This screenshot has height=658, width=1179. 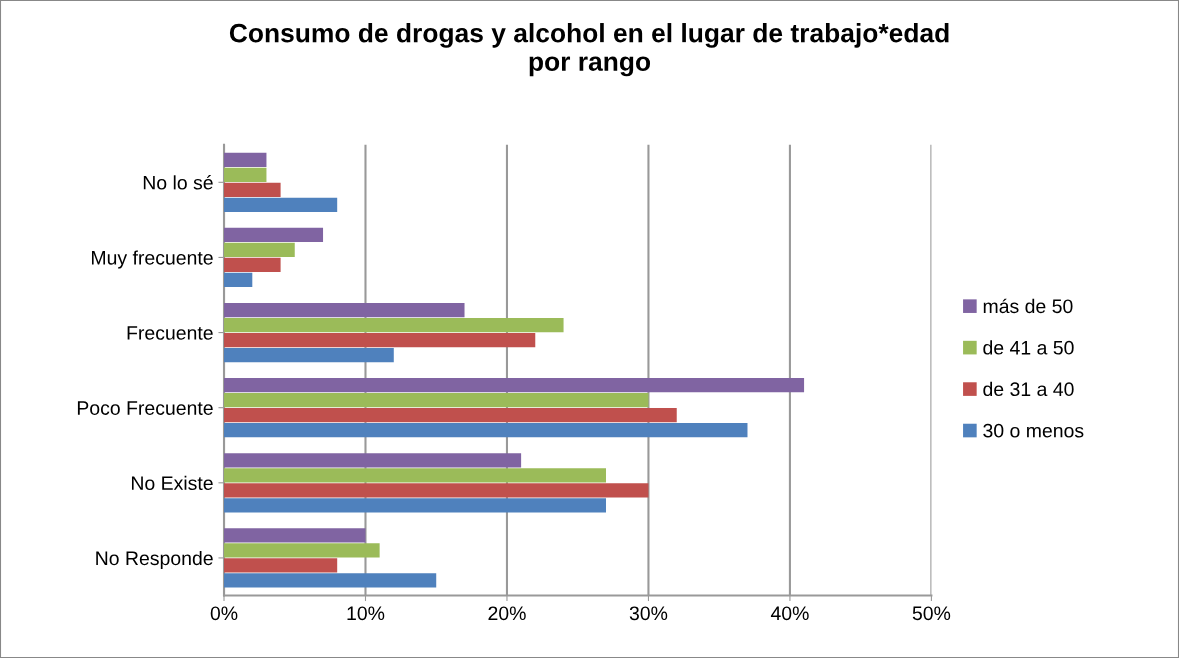 What do you see at coordinates (1028, 389) in the screenshot?
I see `legend-label: de 31 a 40` at bounding box center [1028, 389].